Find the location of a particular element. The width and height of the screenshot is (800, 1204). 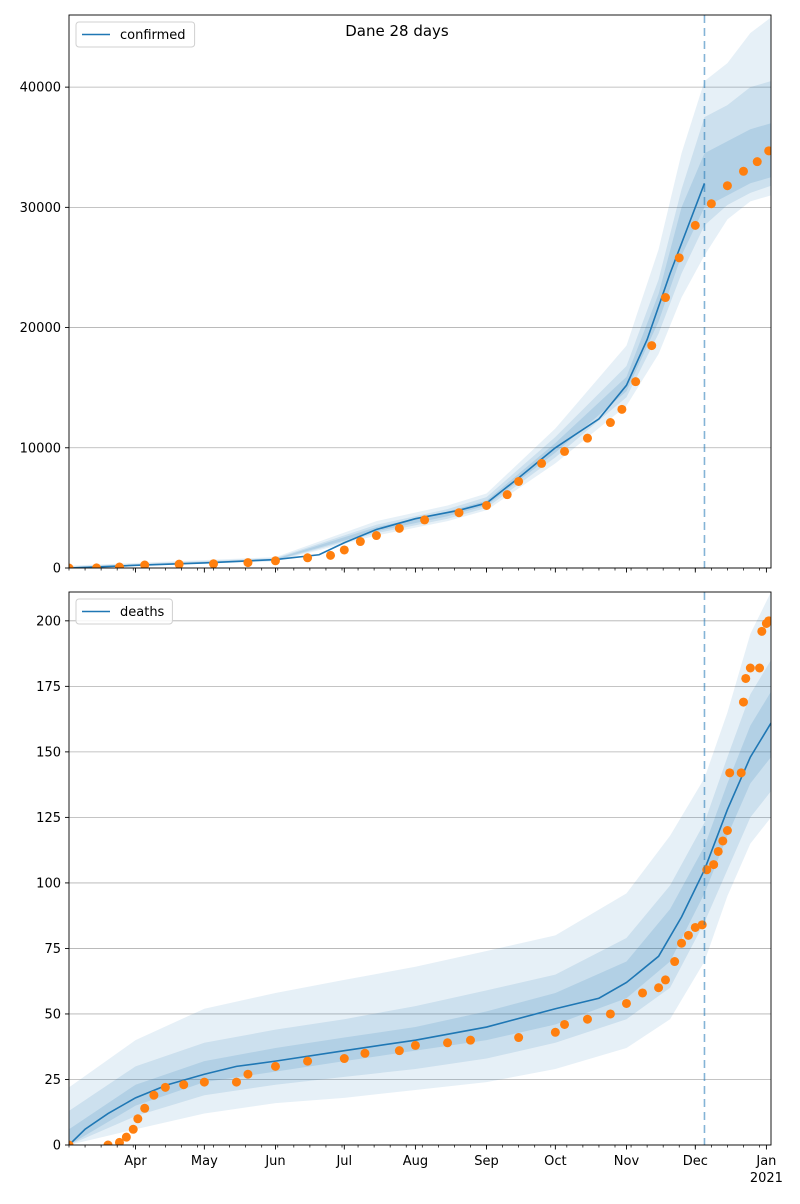

x-year-label: 2021 is located at coordinates (766, 1178).